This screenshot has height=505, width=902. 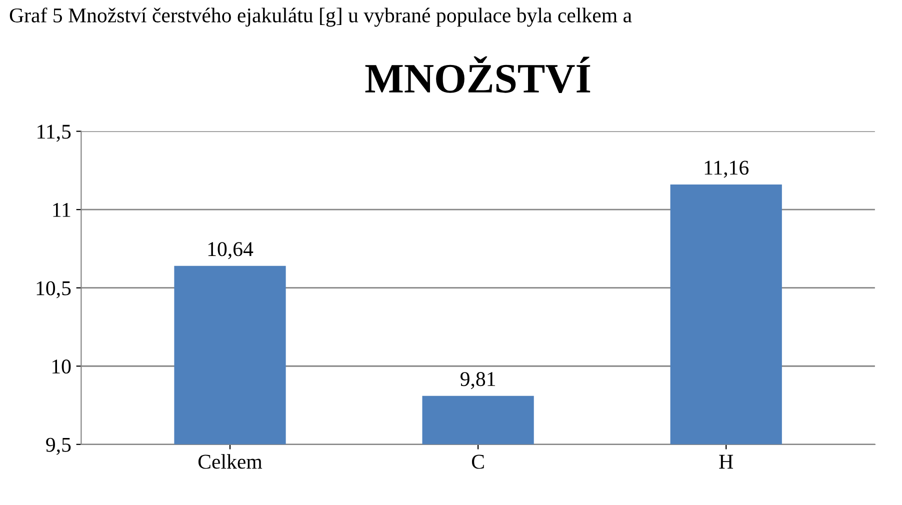 I want to click on y-tick-label: 9,5, so click(x=58, y=446).